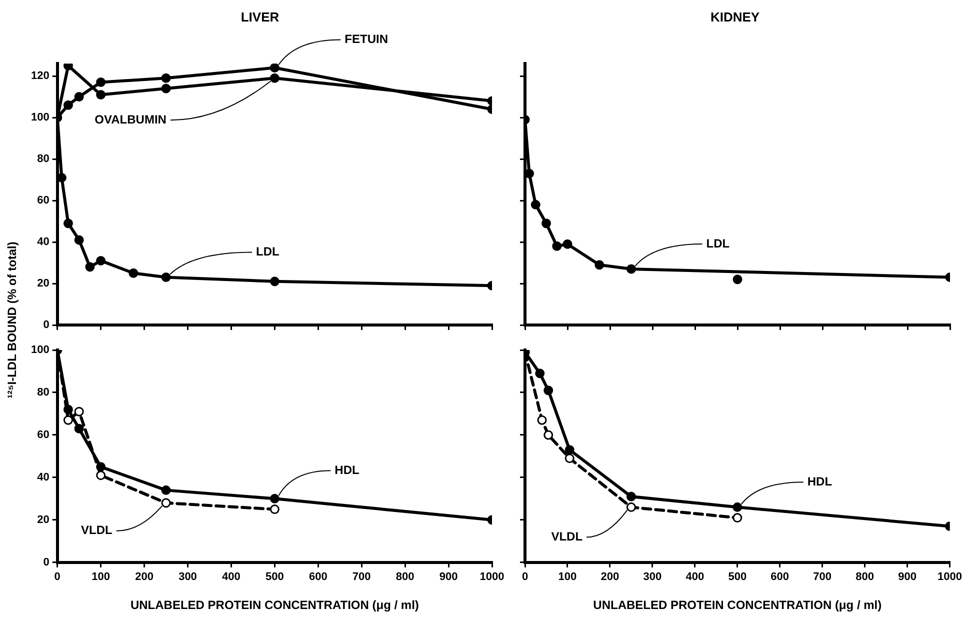  What do you see at coordinates (366, 39) in the screenshot?
I see `text: FETUIN` at bounding box center [366, 39].